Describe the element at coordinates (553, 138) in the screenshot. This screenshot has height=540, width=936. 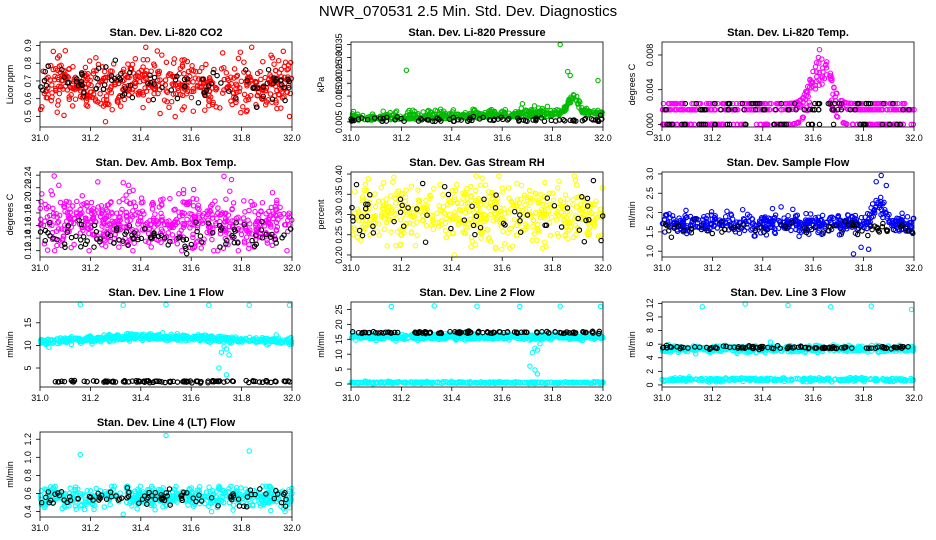
I see `x-tick-label: 31.8` at that location.